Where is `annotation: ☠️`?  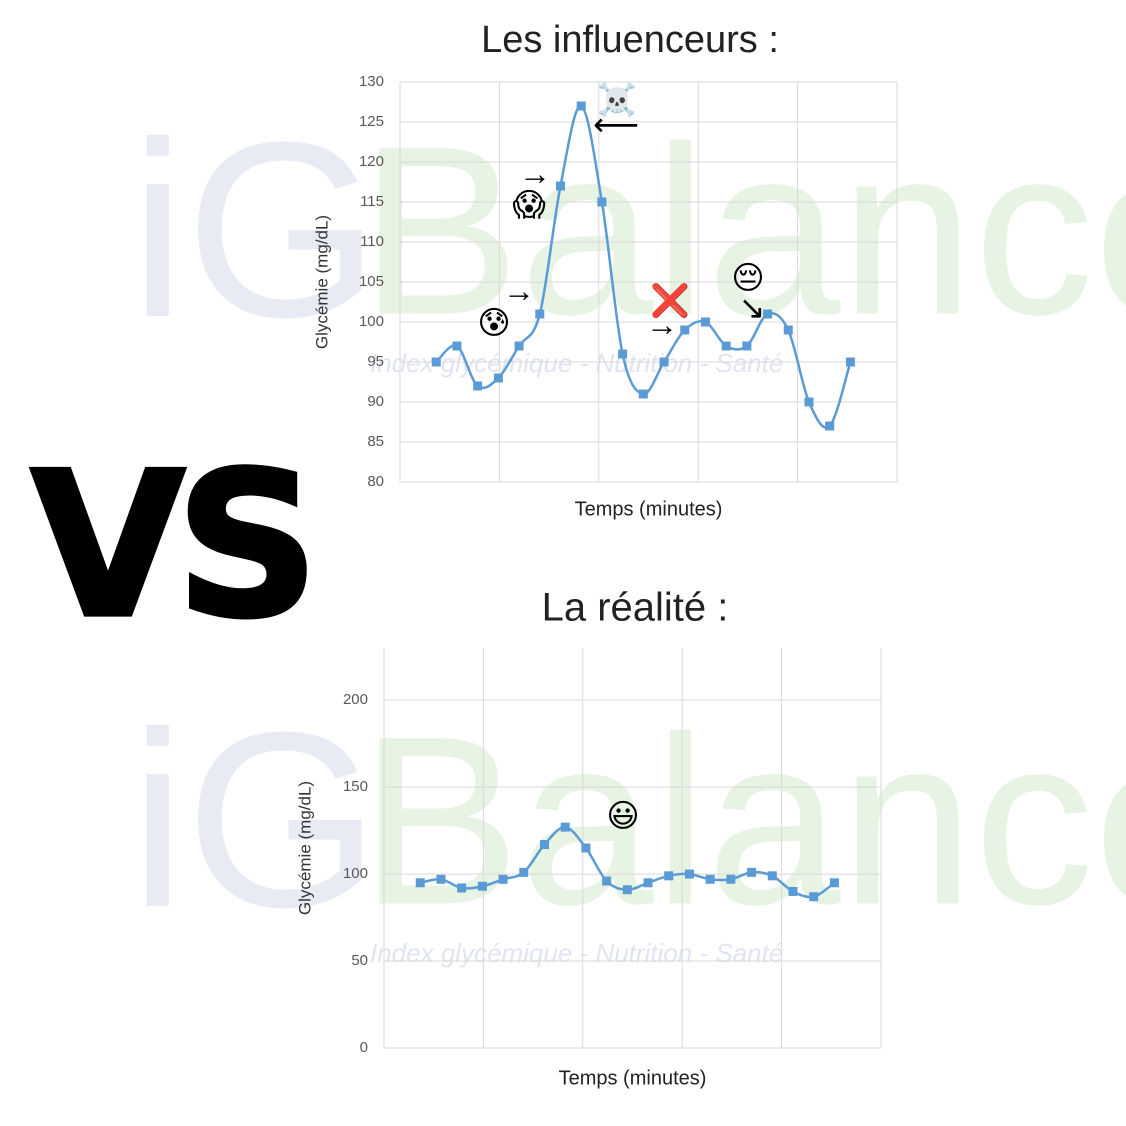
annotation: ☠️ is located at coordinates (617, 99).